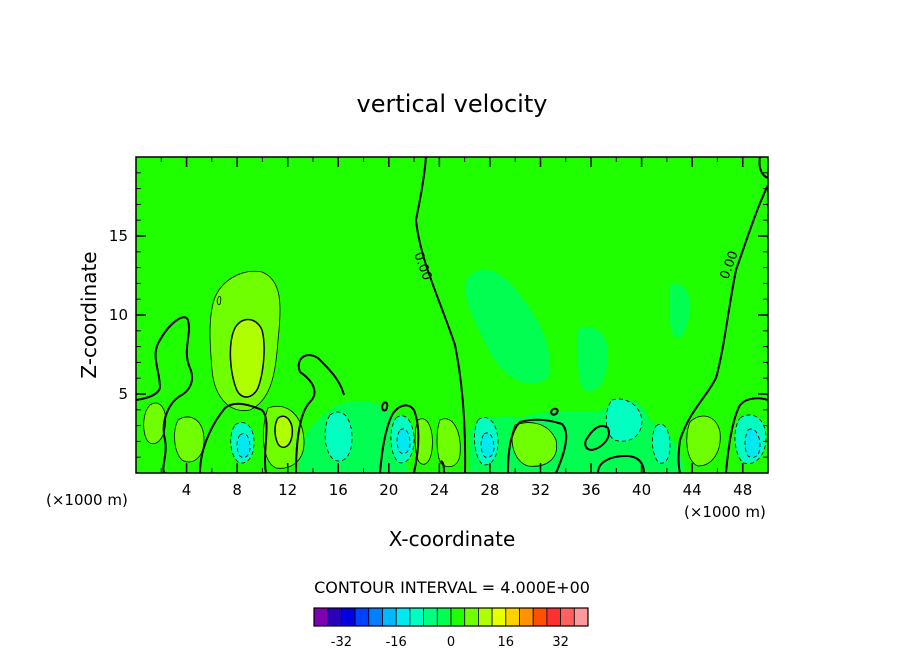 This screenshot has width=904, height=654. What do you see at coordinates (165, 394) in the screenshot?
I see `zero-contour-left` at bounding box center [165, 394].